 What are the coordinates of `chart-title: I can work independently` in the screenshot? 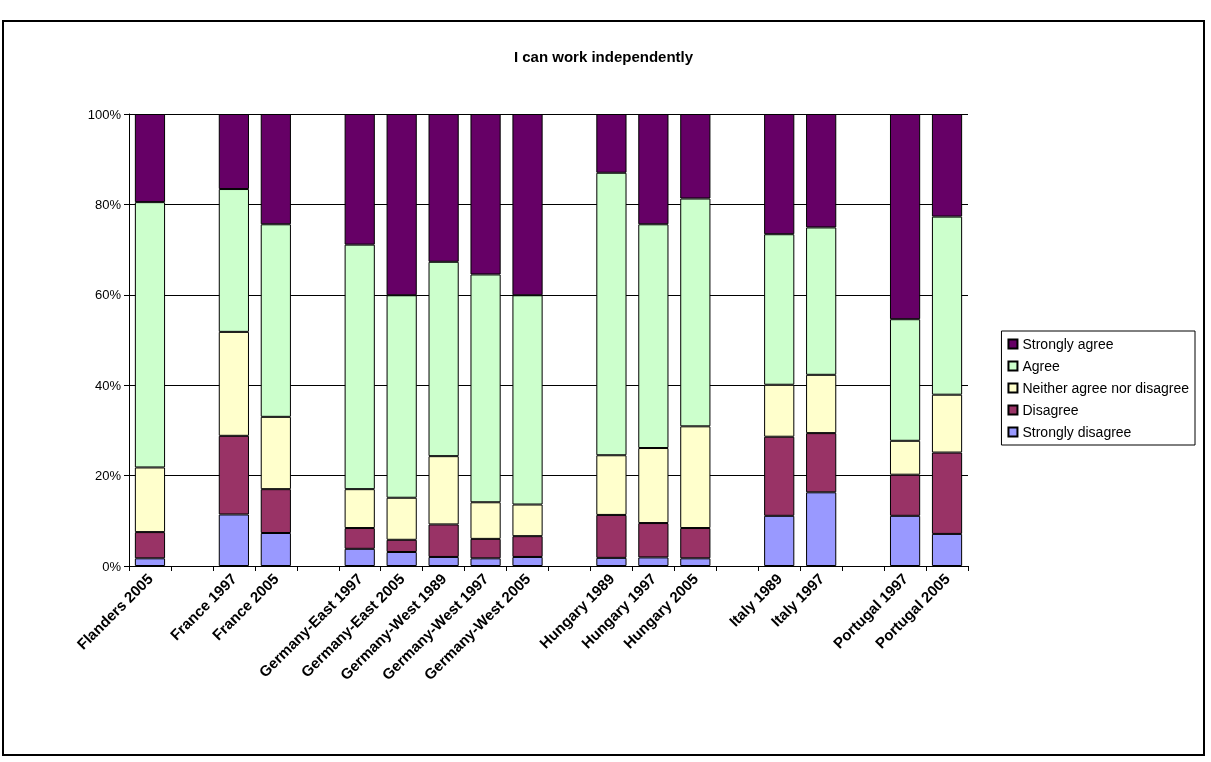 It's located at (603, 56).